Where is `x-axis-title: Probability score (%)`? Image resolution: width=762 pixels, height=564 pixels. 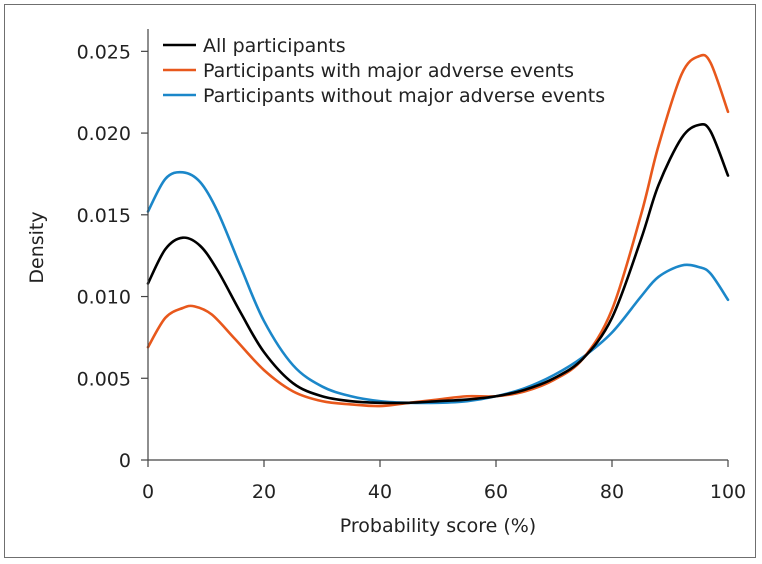 x-axis-title: Probability score (%) is located at coordinates (438, 526).